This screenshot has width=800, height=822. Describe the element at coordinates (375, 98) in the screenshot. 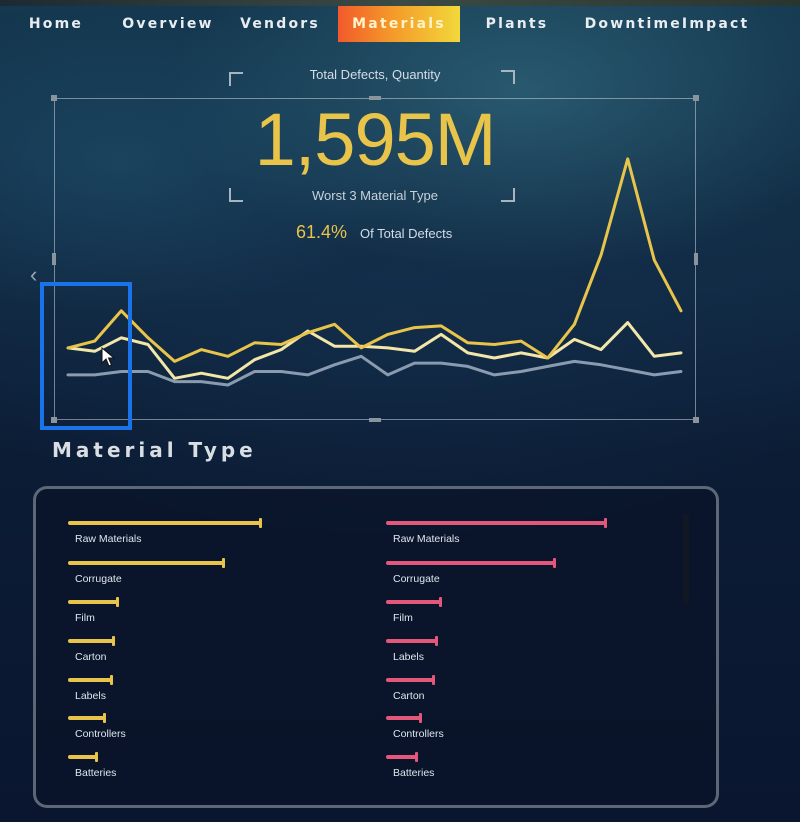

I see `resize-handle-top` at that location.